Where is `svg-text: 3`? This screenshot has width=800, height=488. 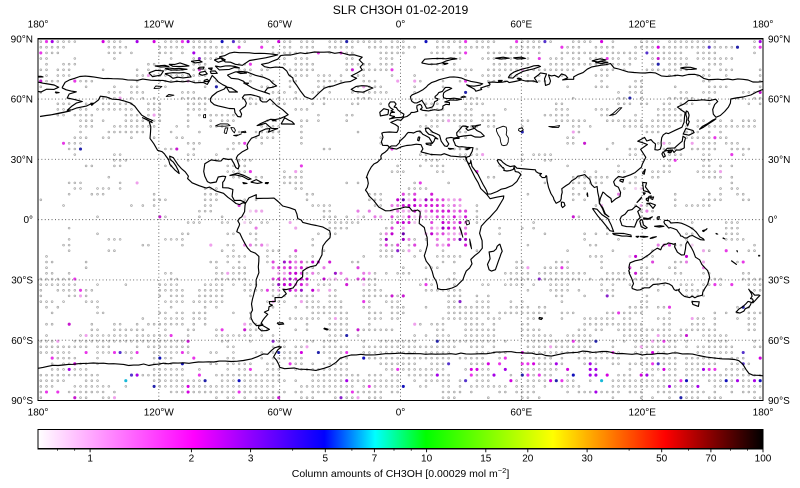 svg-text: 3 is located at coordinates (251, 459).